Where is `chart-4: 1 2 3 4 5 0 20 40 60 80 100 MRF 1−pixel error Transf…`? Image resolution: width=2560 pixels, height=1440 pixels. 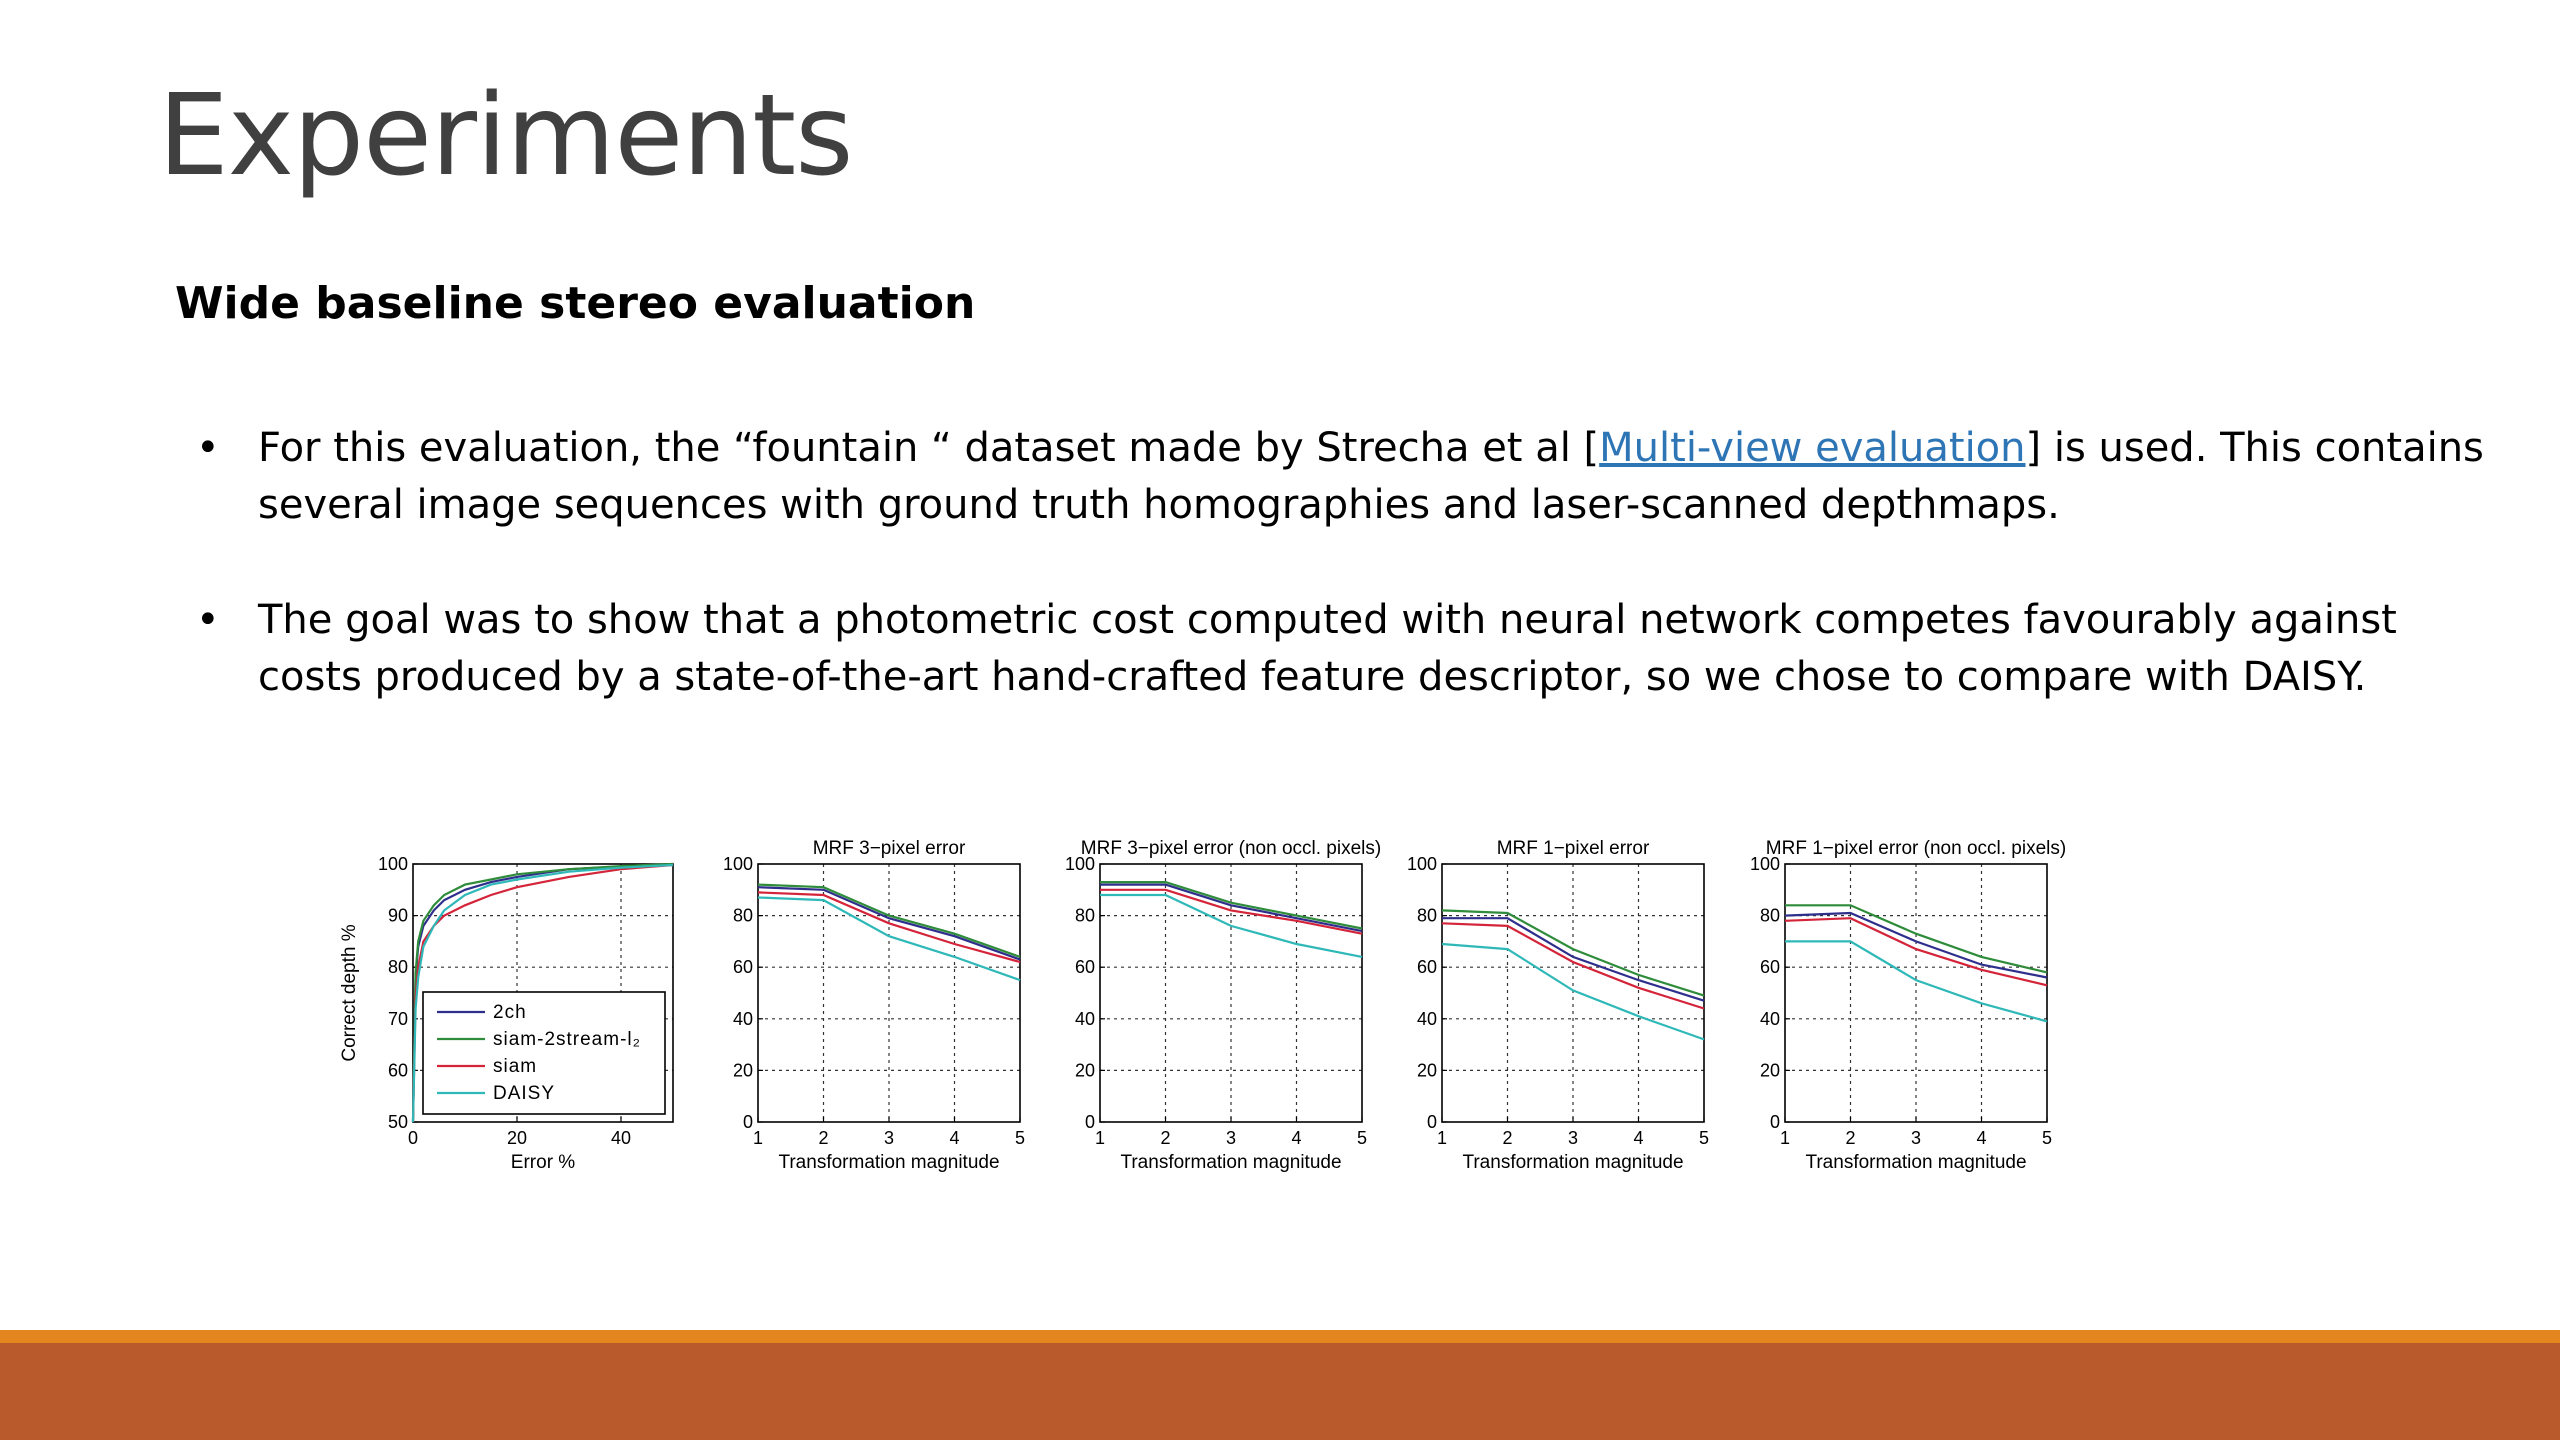 chart-4: 1 2 3 4 5 0 20 40 60 80 100 MRF 1−pixel error Transf… is located at coordinates (1558, 1005).